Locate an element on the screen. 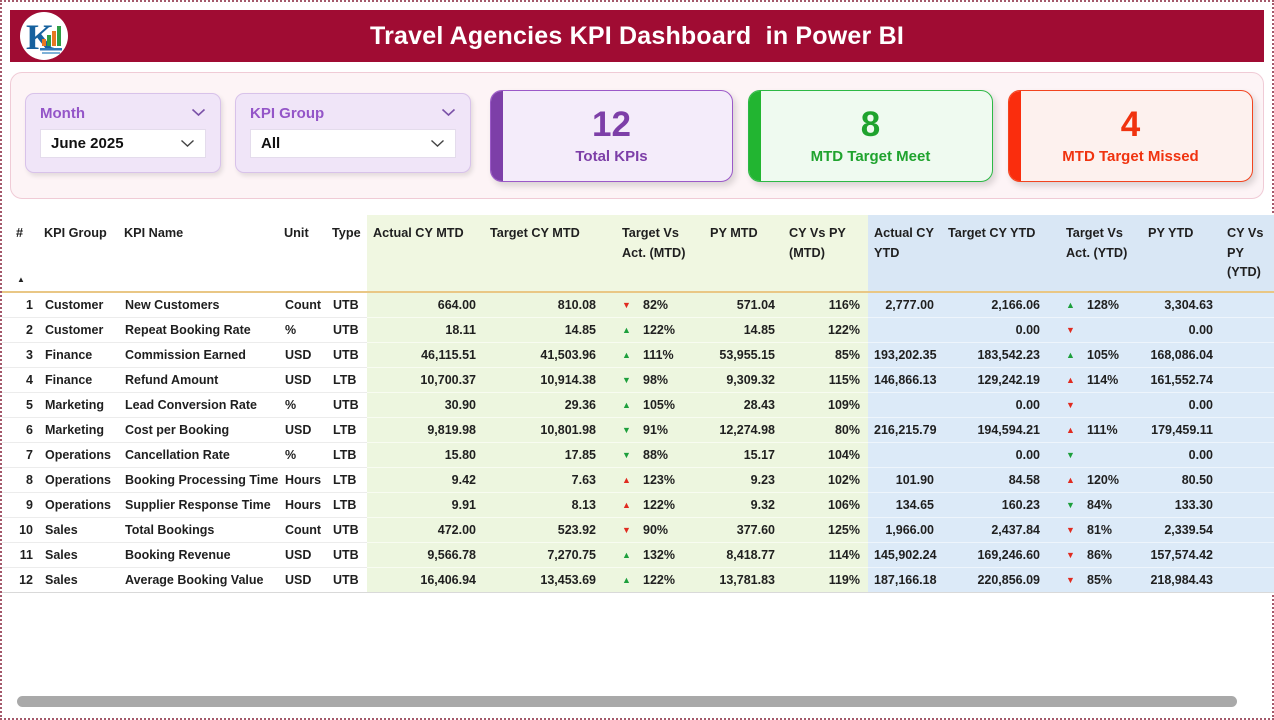 The height and width of the screenshot is (720, 1274). col-header-type: Type is located at coordinates (346, 254).